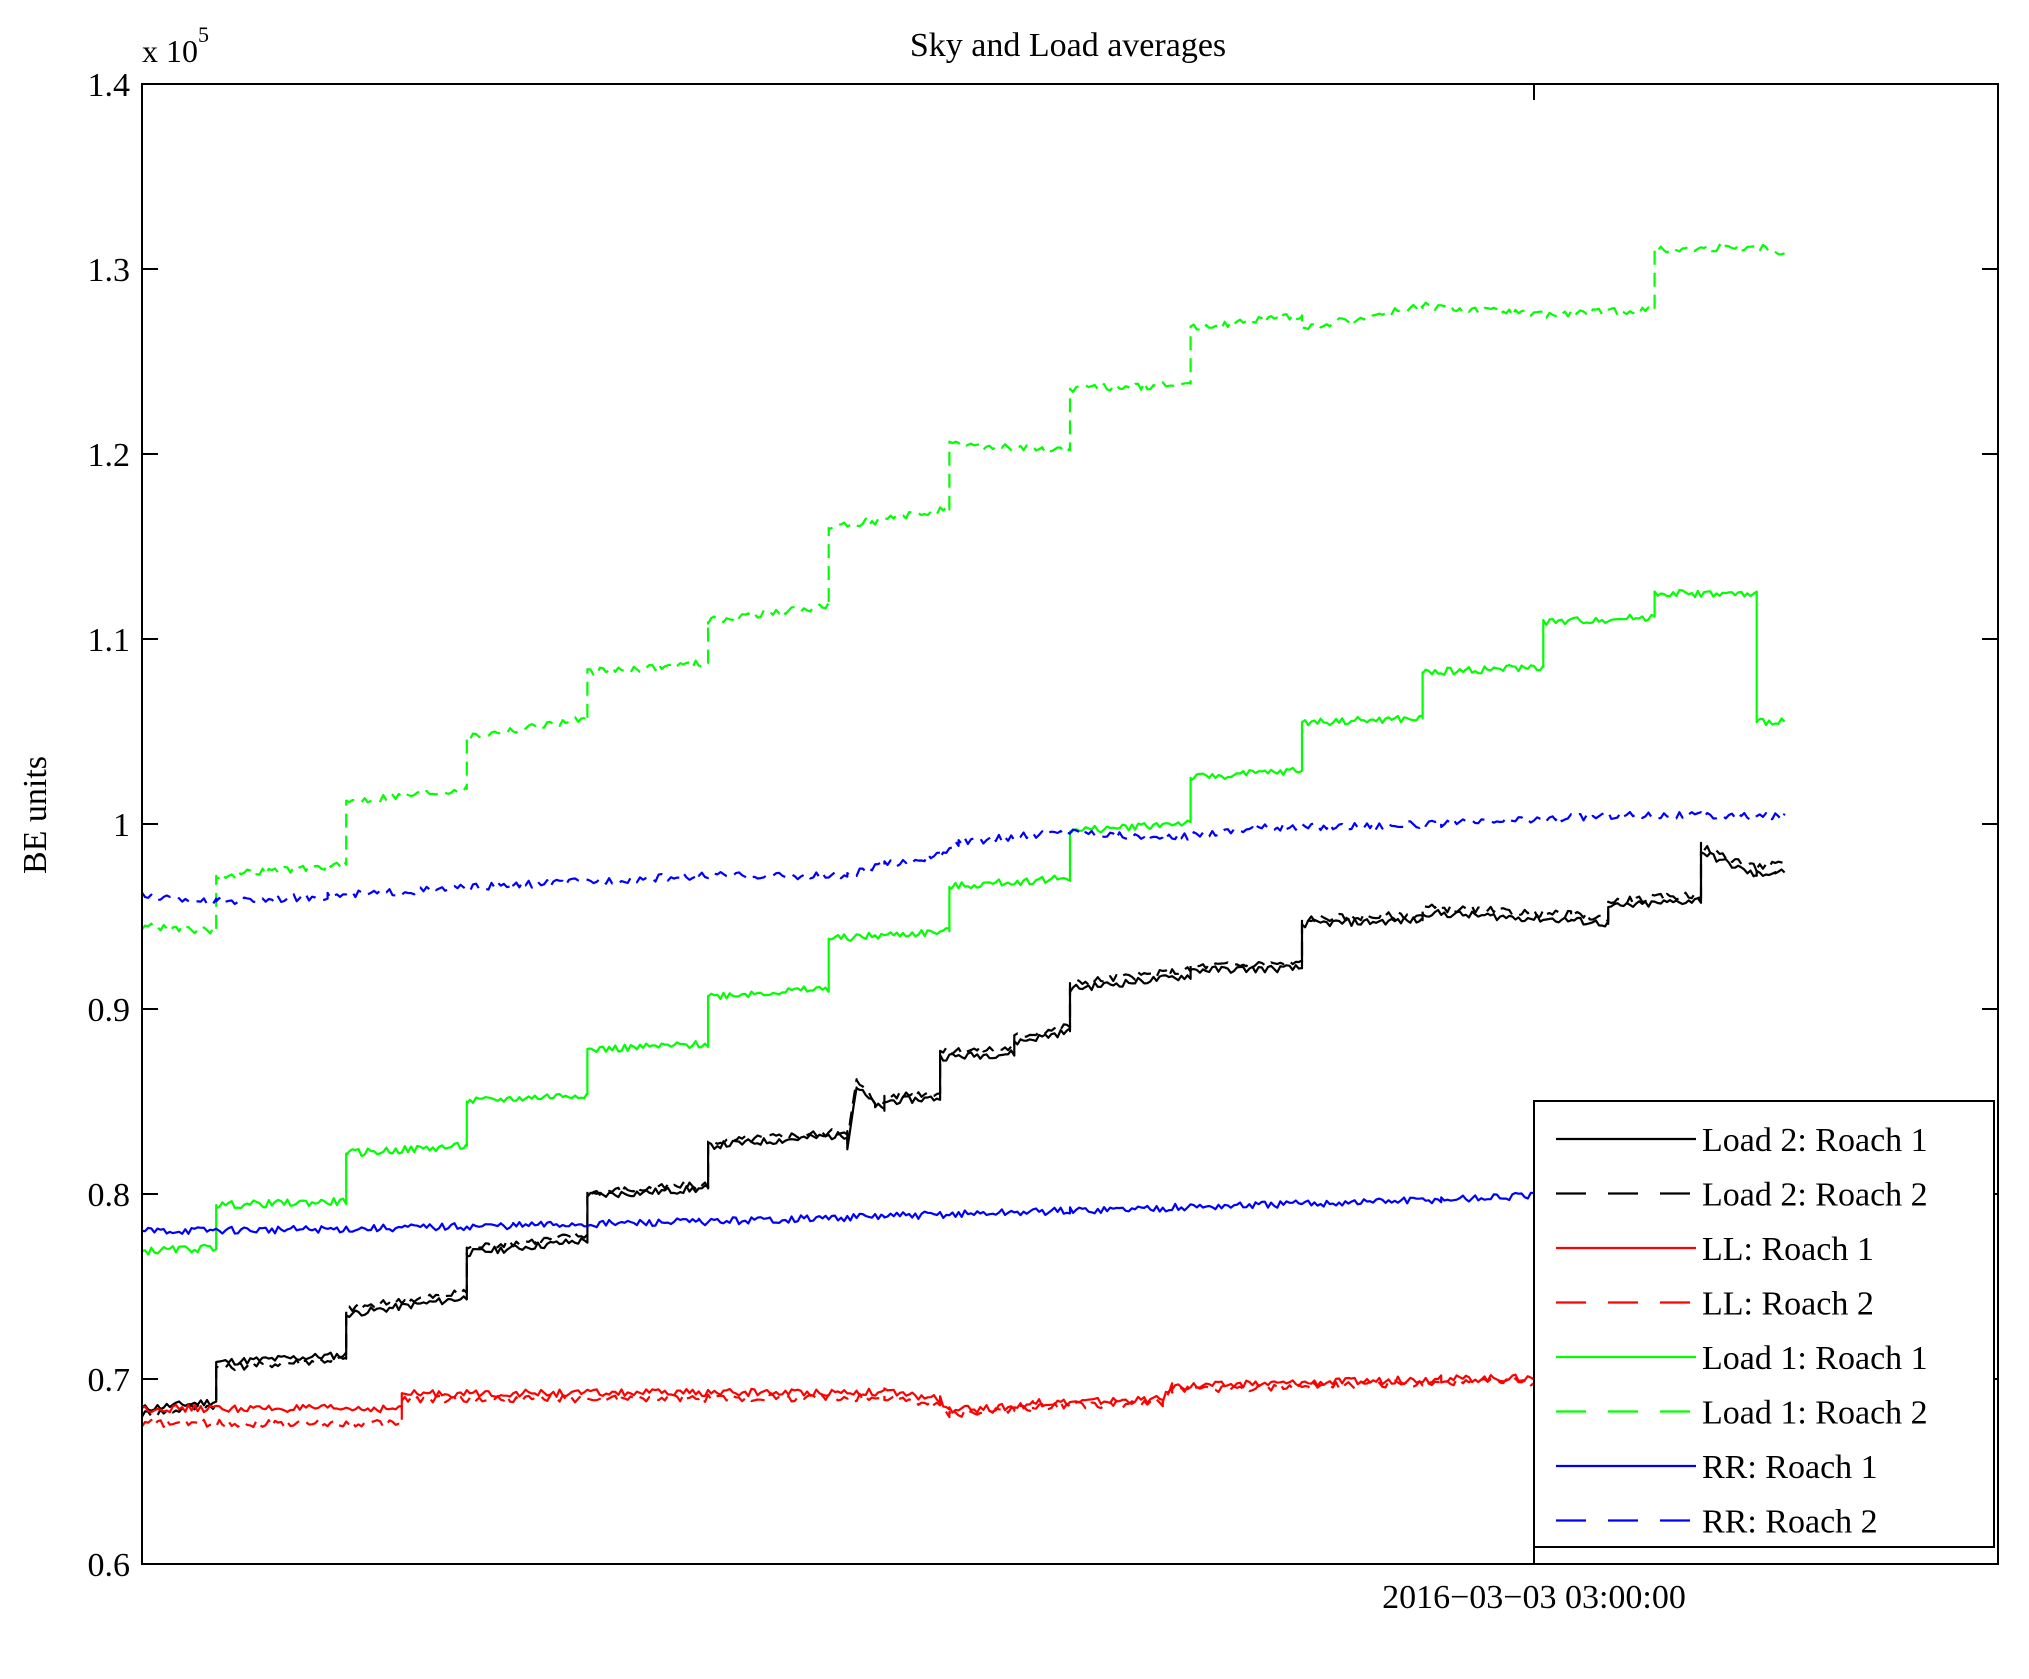 This screenshot has height=1679, width=2029. Describe the element at coordinates (1534, 1597) in the screenshot. I see `x-tick-label: 2016−03−03 03:00:00` at that location.